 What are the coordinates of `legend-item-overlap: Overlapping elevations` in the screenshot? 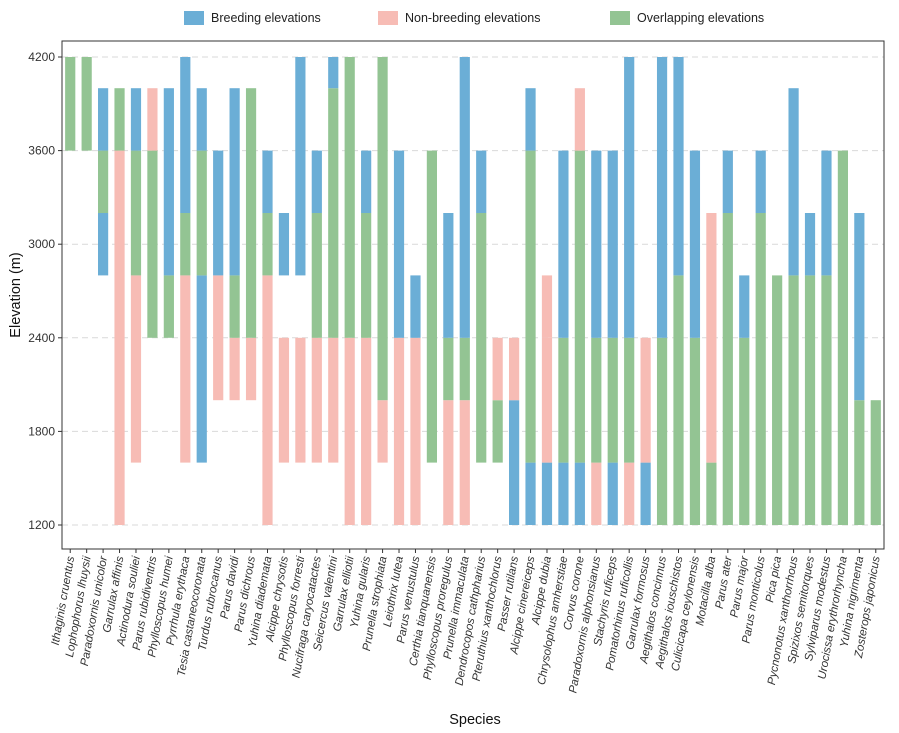 It's located at (687, 18).